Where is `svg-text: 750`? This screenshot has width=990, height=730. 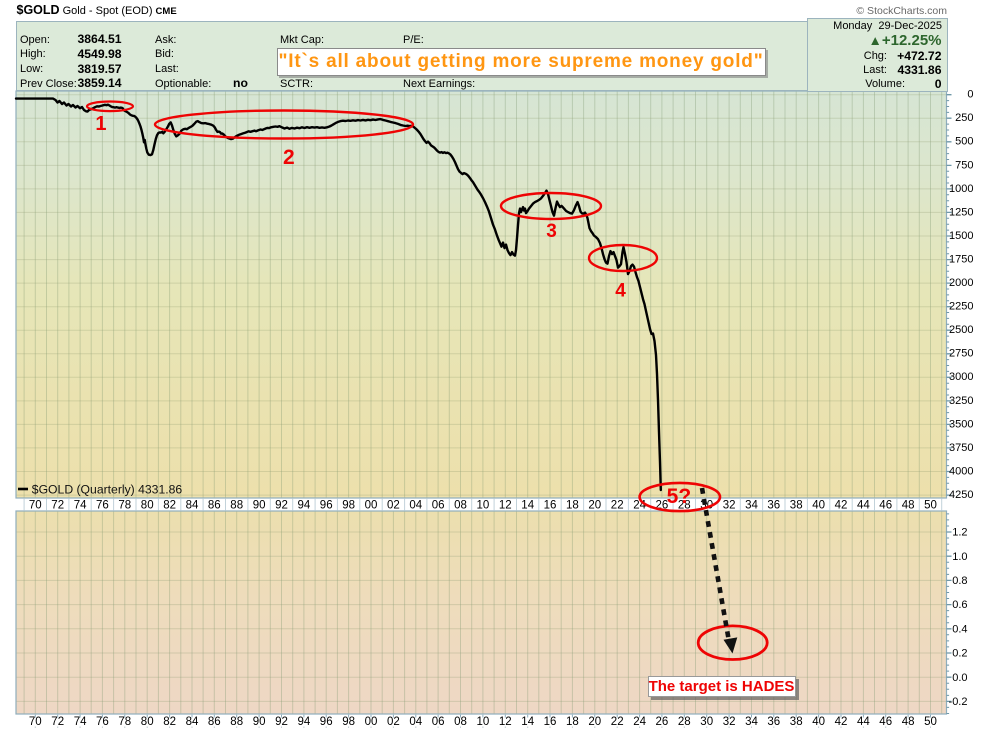
svg-text: 750 is located at coordinates (964, 165).